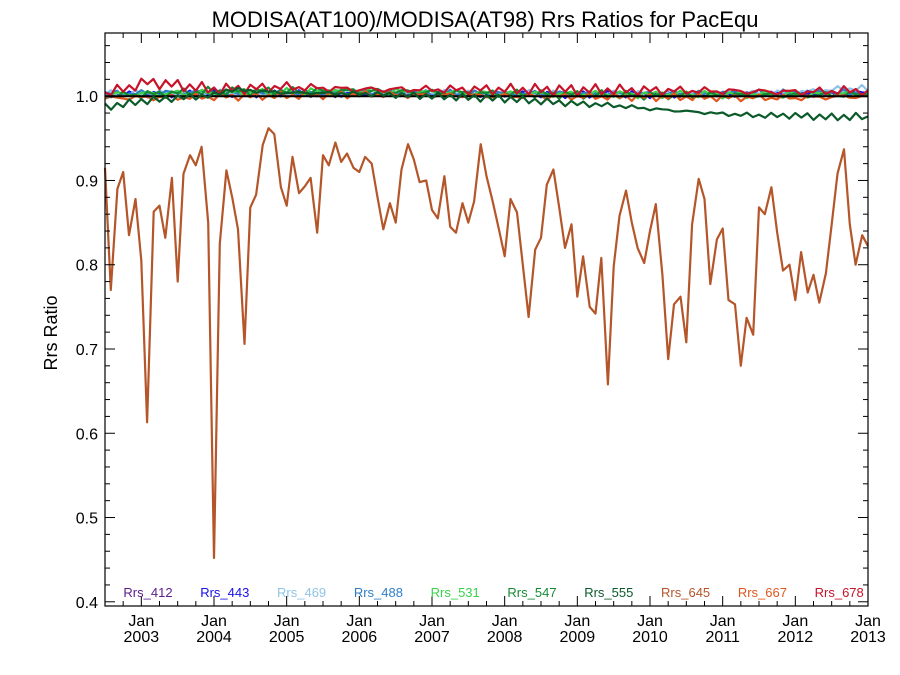 The width and height of the screenshot is (900, 675). I want to click on x-tick-year: 2009, so click(578, 637).